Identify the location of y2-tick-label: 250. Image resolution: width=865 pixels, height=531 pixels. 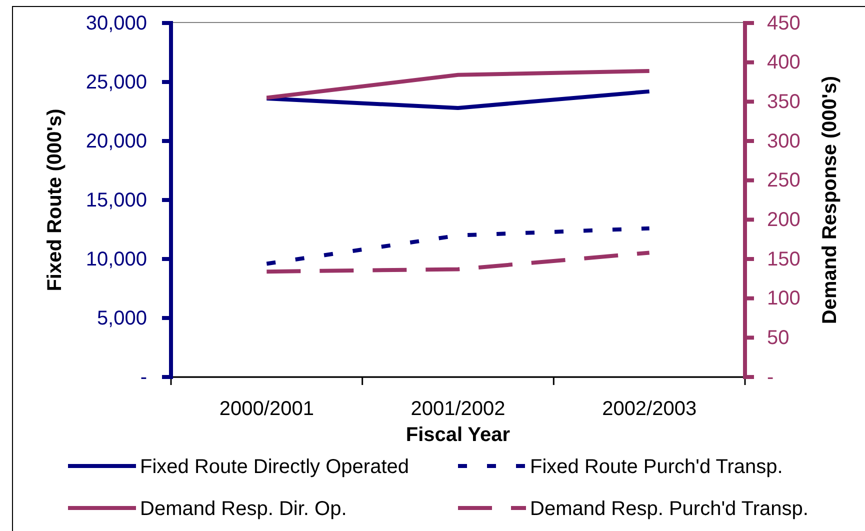
(783, 181).